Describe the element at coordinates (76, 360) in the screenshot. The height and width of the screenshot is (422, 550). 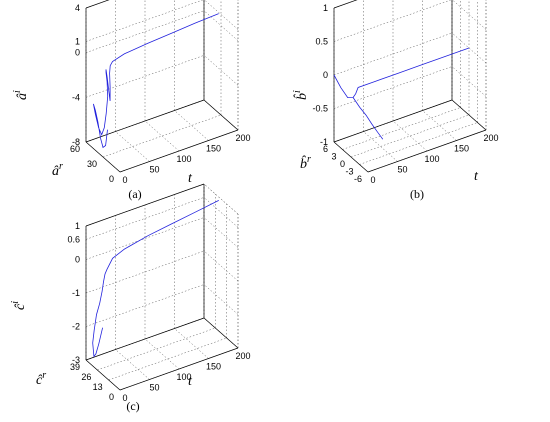
I see `z-tick-label: -3` at that location.